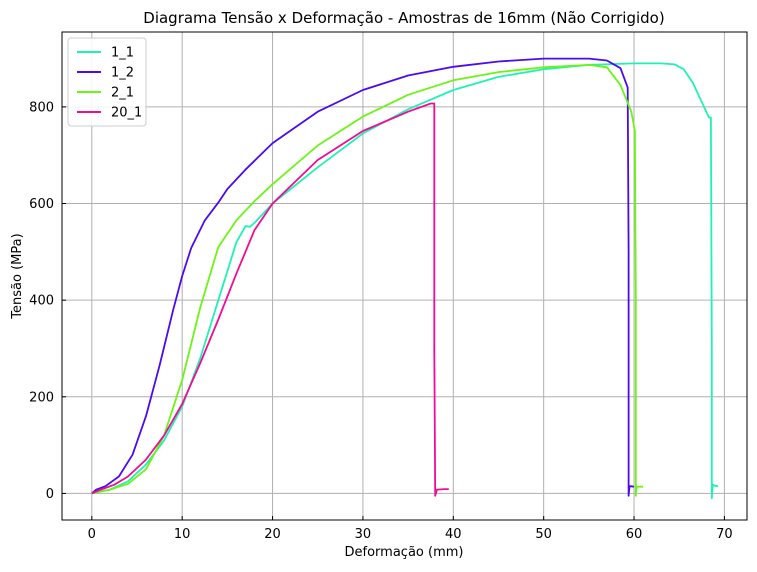 This screenshot has height=572, width=757. I want to click on legend-label: 1_1, so click(122, 53).